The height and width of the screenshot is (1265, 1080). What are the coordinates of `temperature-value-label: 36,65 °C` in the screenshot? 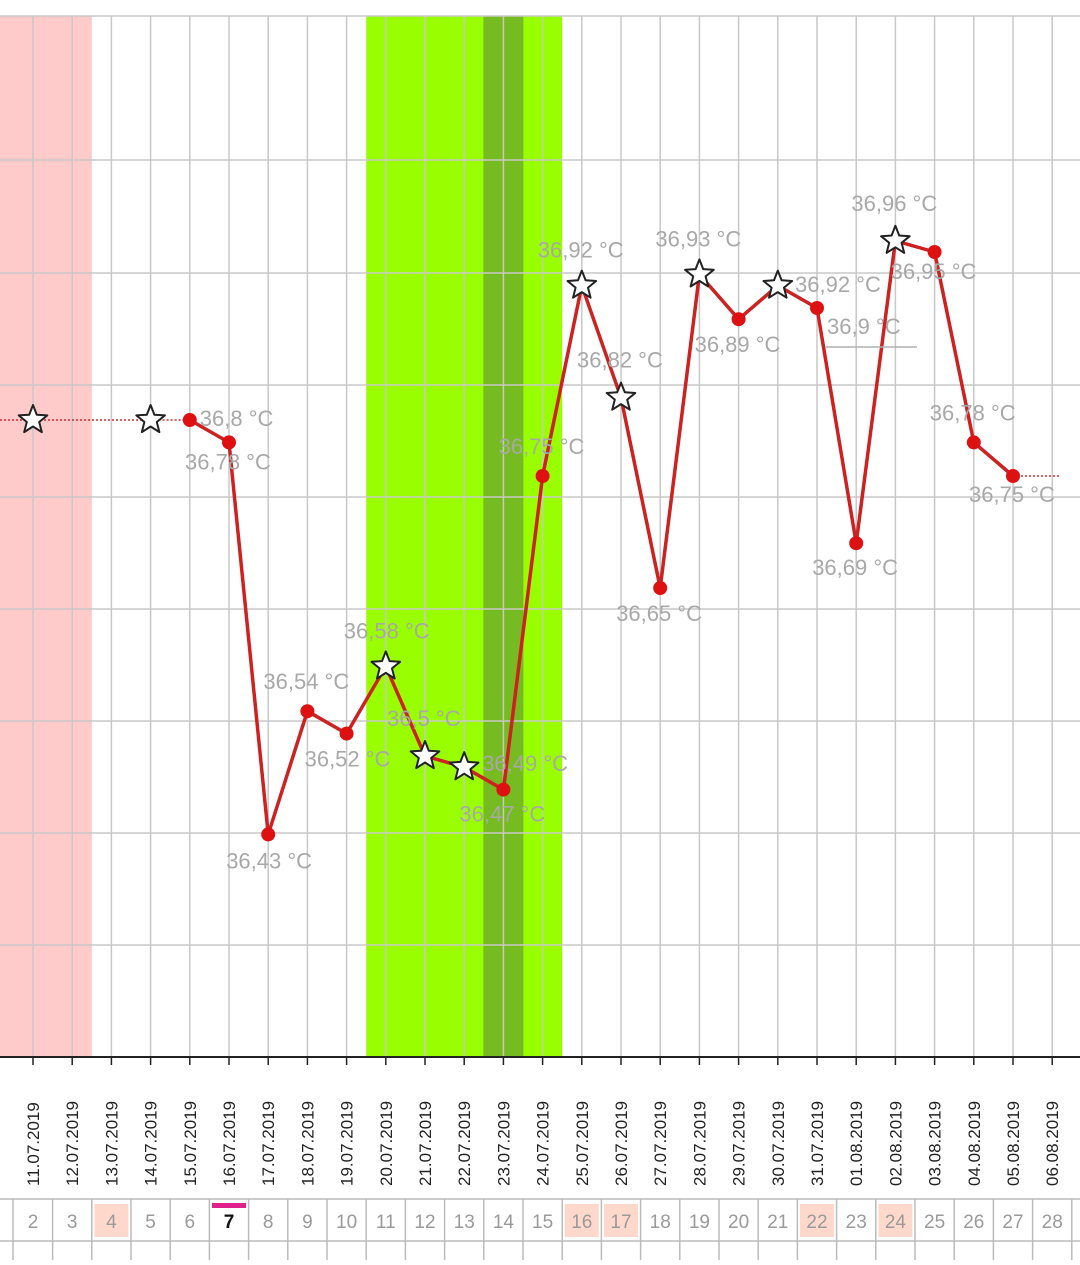 It's located at (659, 613).